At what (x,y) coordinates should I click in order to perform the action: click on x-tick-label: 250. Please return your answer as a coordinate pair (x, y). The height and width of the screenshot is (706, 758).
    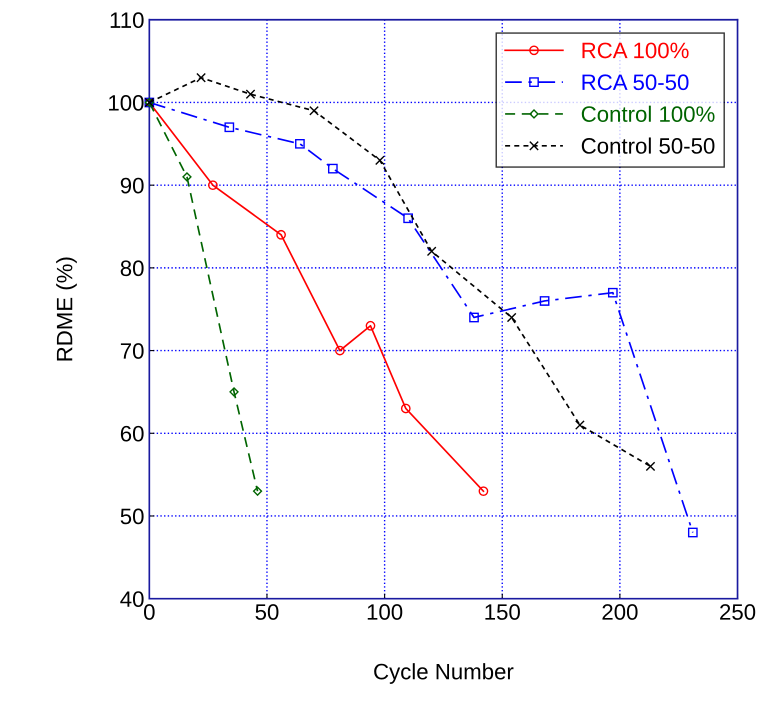
    Looking at the image, I should click on (738, 612).